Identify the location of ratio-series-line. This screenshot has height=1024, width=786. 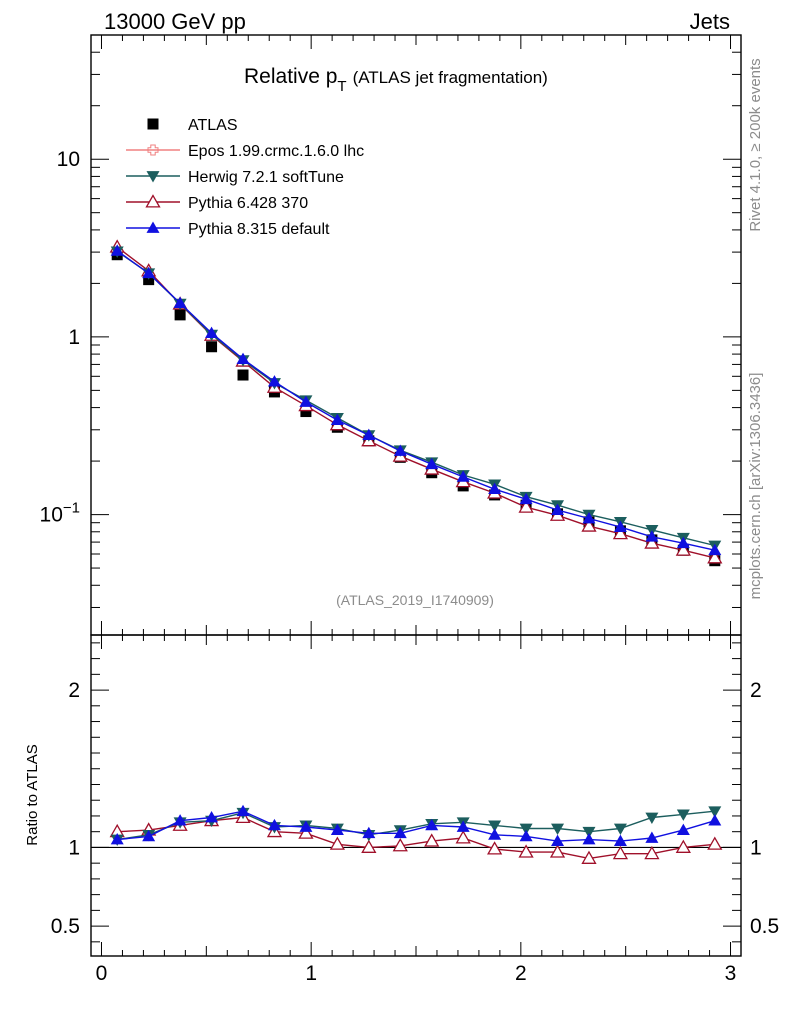
(416, 826).